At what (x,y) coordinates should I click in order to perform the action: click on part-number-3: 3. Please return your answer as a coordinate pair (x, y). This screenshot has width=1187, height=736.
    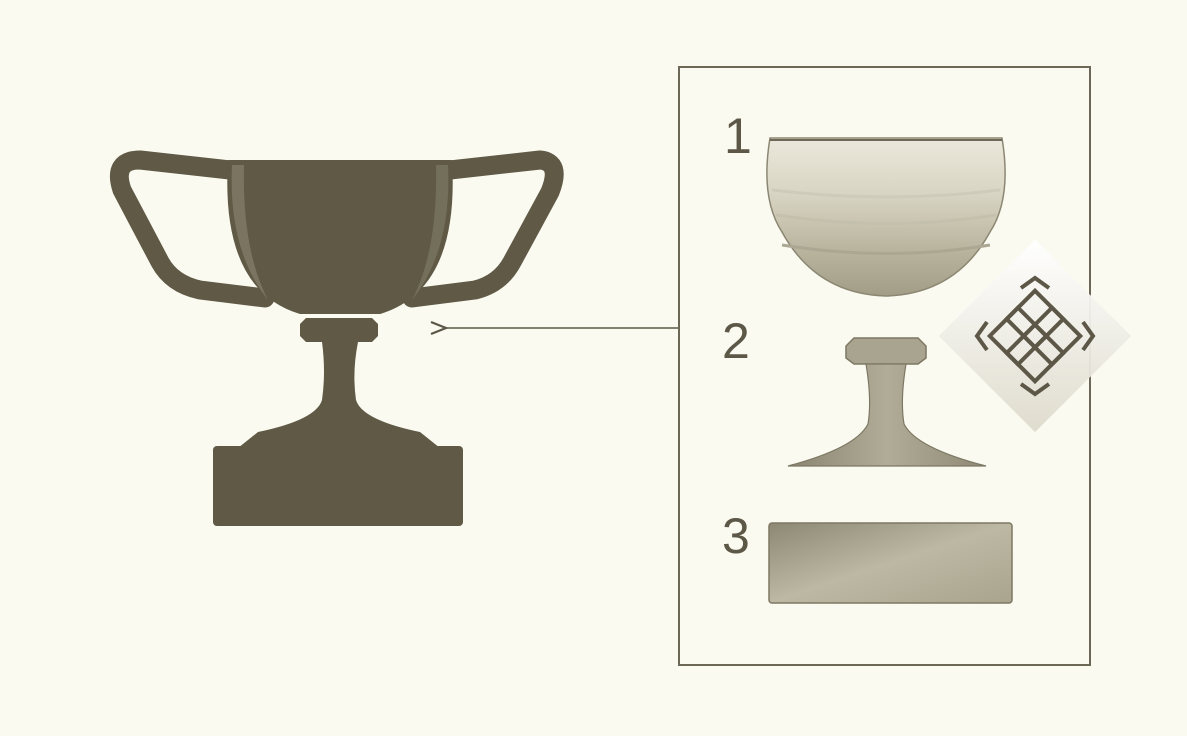
    Looking at the image, I should click on (736, 536).